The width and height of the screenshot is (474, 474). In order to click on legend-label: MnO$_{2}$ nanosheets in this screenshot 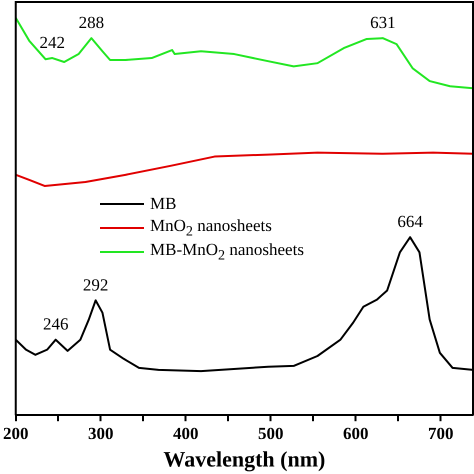, I will do `click(211, 228)`.